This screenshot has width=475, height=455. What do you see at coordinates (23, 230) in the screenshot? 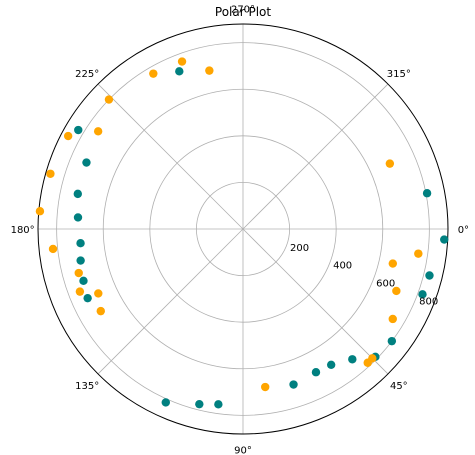
I see `theta-tick-label-180: 180°` at bounding box center [23, 230].